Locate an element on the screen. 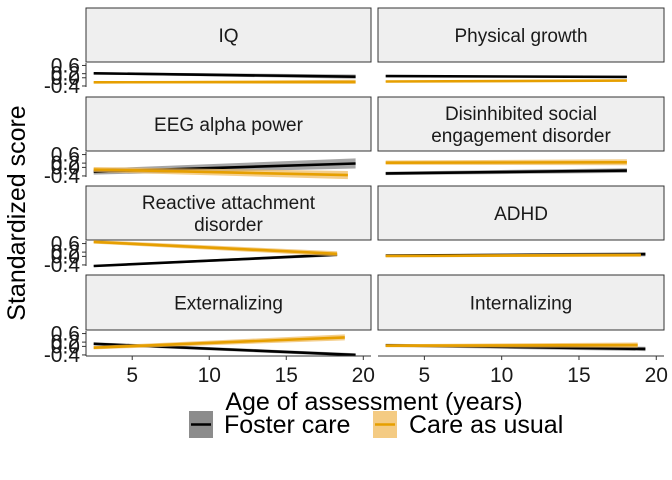  legend: Foster care Care as usual is located at coordinates (376, 425).